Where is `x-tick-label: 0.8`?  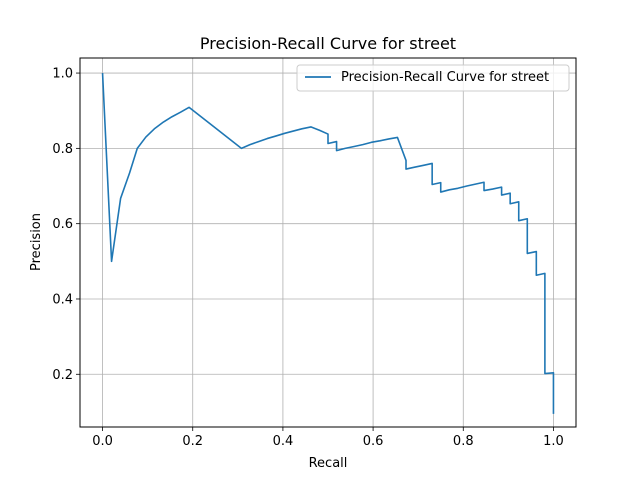
x-tick-label: 0.8 is located at coordinates (463, 441).